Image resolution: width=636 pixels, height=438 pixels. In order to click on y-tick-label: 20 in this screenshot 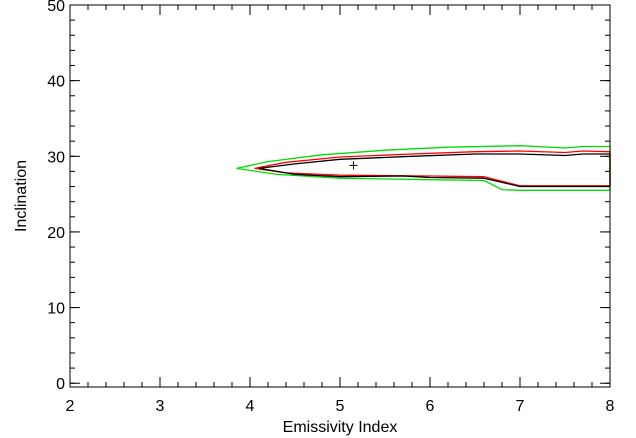, I will do `click(56, 233)`.